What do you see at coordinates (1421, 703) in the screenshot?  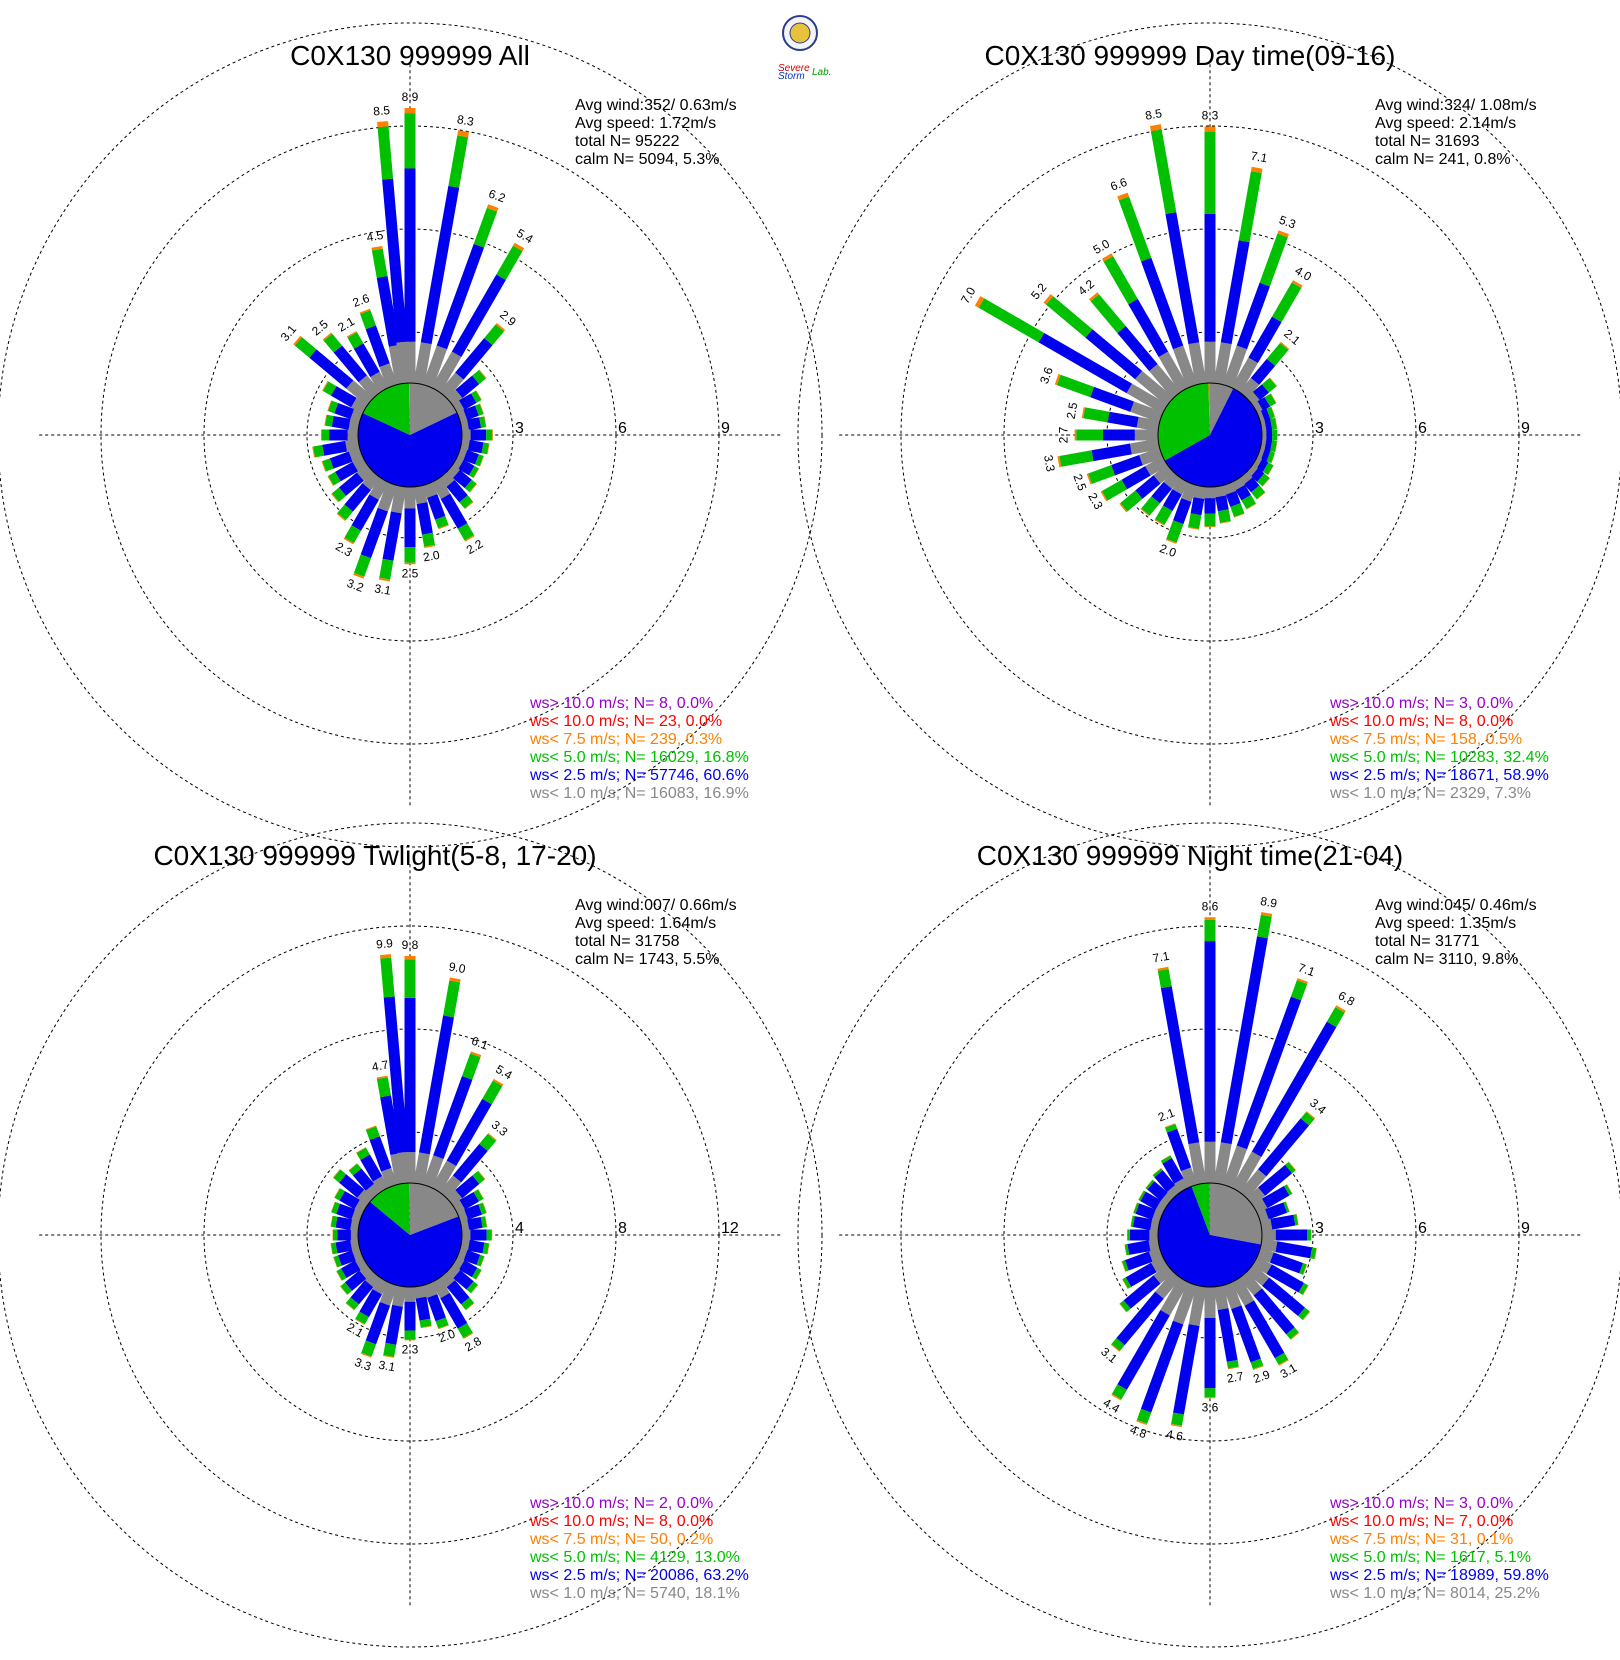 I see `legend-entry: ws> 10.0 m/s; N= 3, 0.0%` at bounding box center [1421, 703].